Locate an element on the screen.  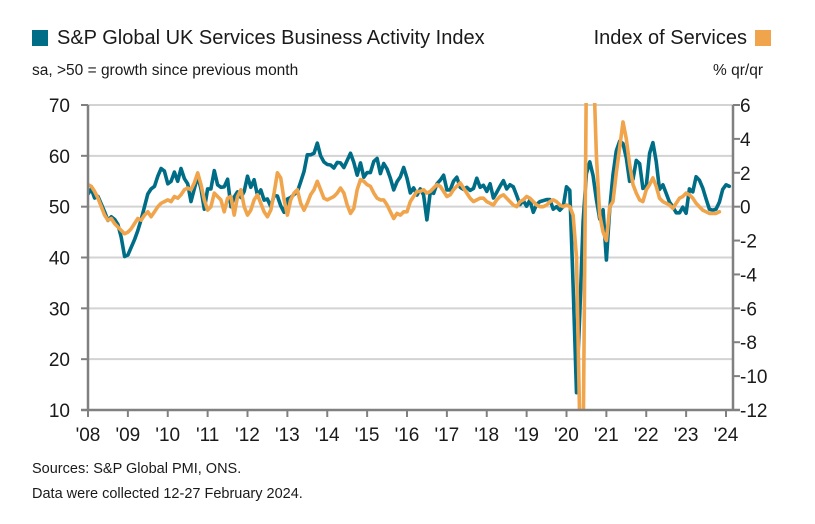
right-axis-tick-label: -2 is located at coordinates (748, 242).